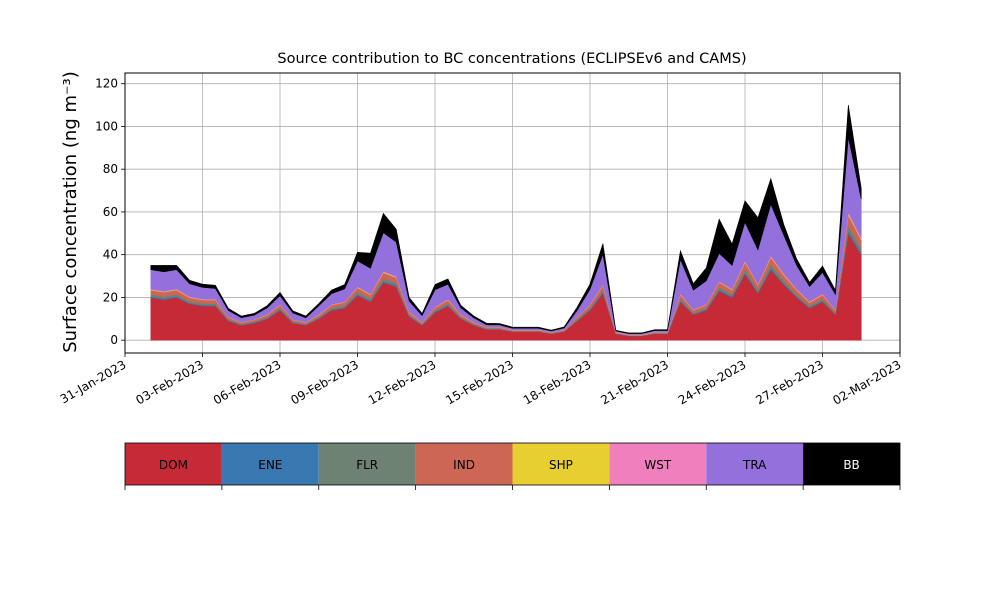 Image resolution: width=1000 pixels, height=604 pixels. I want to click on legend-swatch-dom, so click(173, 464).